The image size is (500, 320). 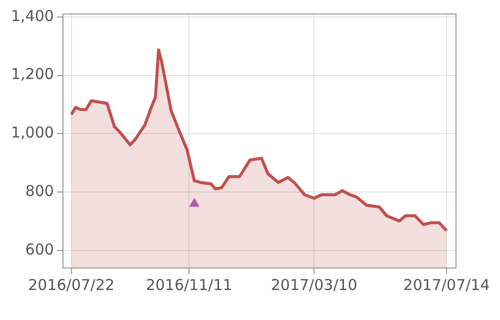 I want to click on y-tick-label: 800, so click(x=39, y=191).